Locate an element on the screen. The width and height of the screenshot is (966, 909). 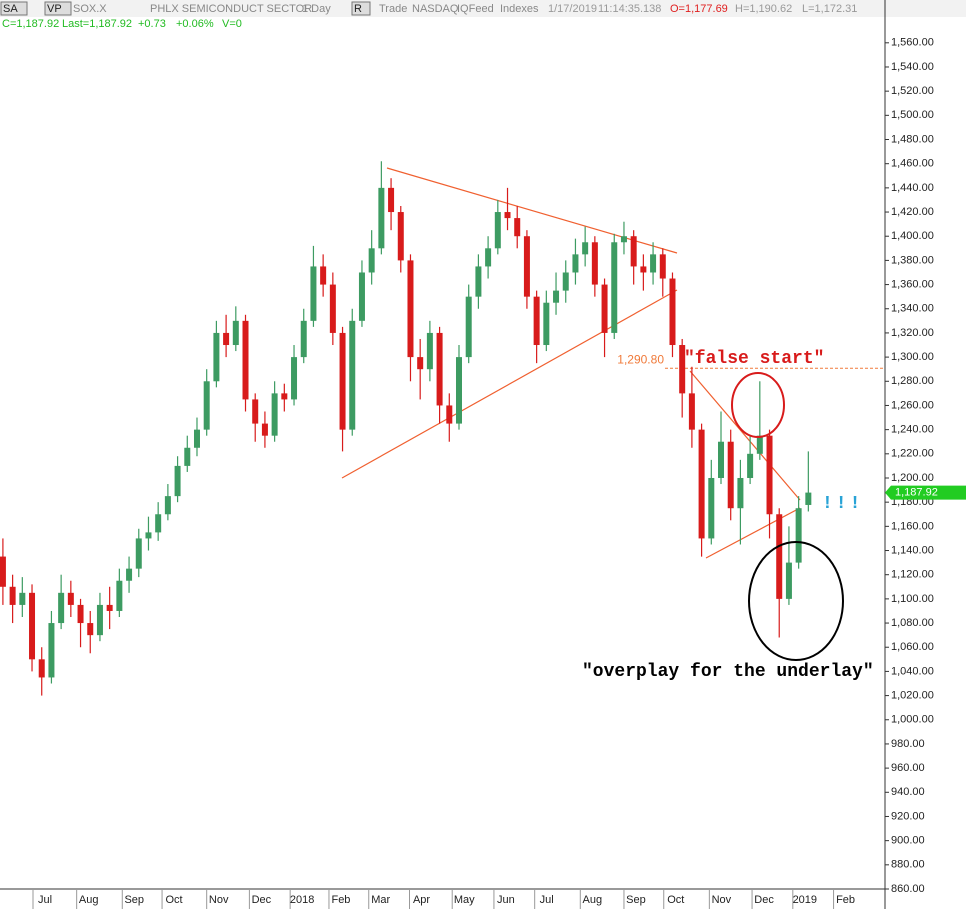
y-tick-label: 940.00 is located at coordinates (908, 792).